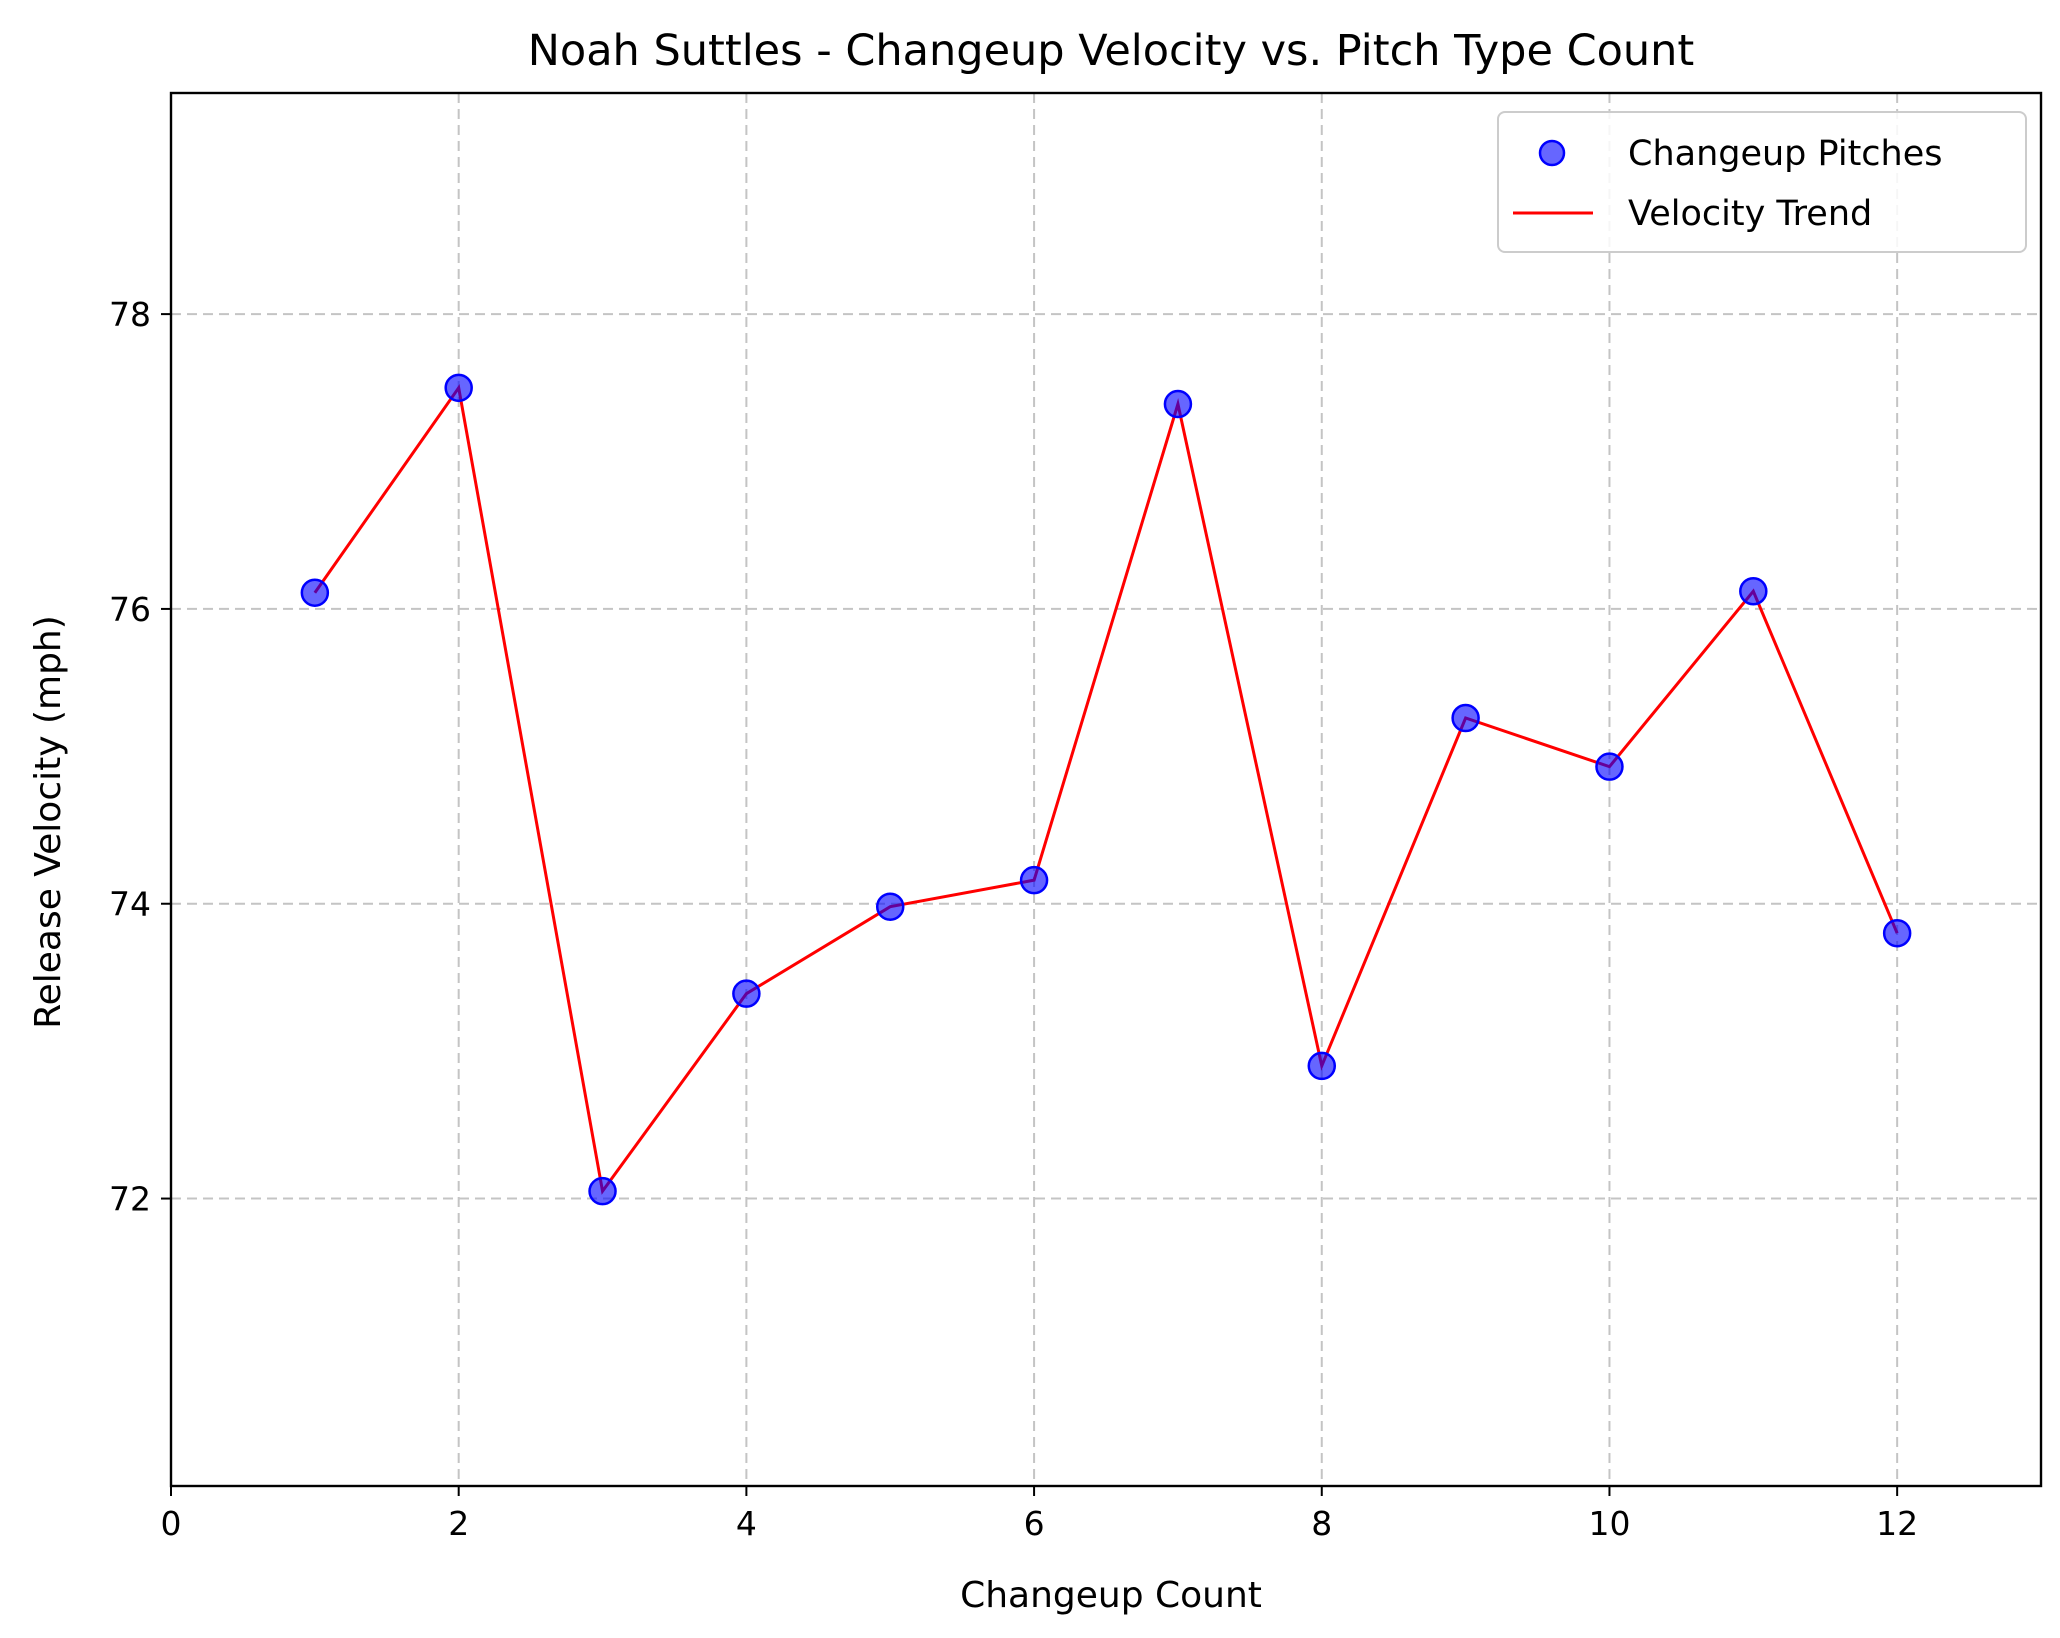 The height and width of the screenshot is (1638, 2060). Describe the element at coordinates (458, 1523) in the screenshot. I see `x-tick-label: 2` at that location.